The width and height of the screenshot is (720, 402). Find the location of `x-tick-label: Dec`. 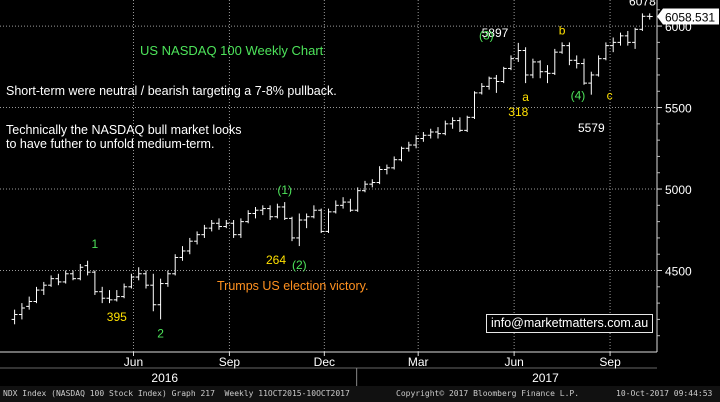

x-tick-label: Dec is located at coordinates (324, 362).